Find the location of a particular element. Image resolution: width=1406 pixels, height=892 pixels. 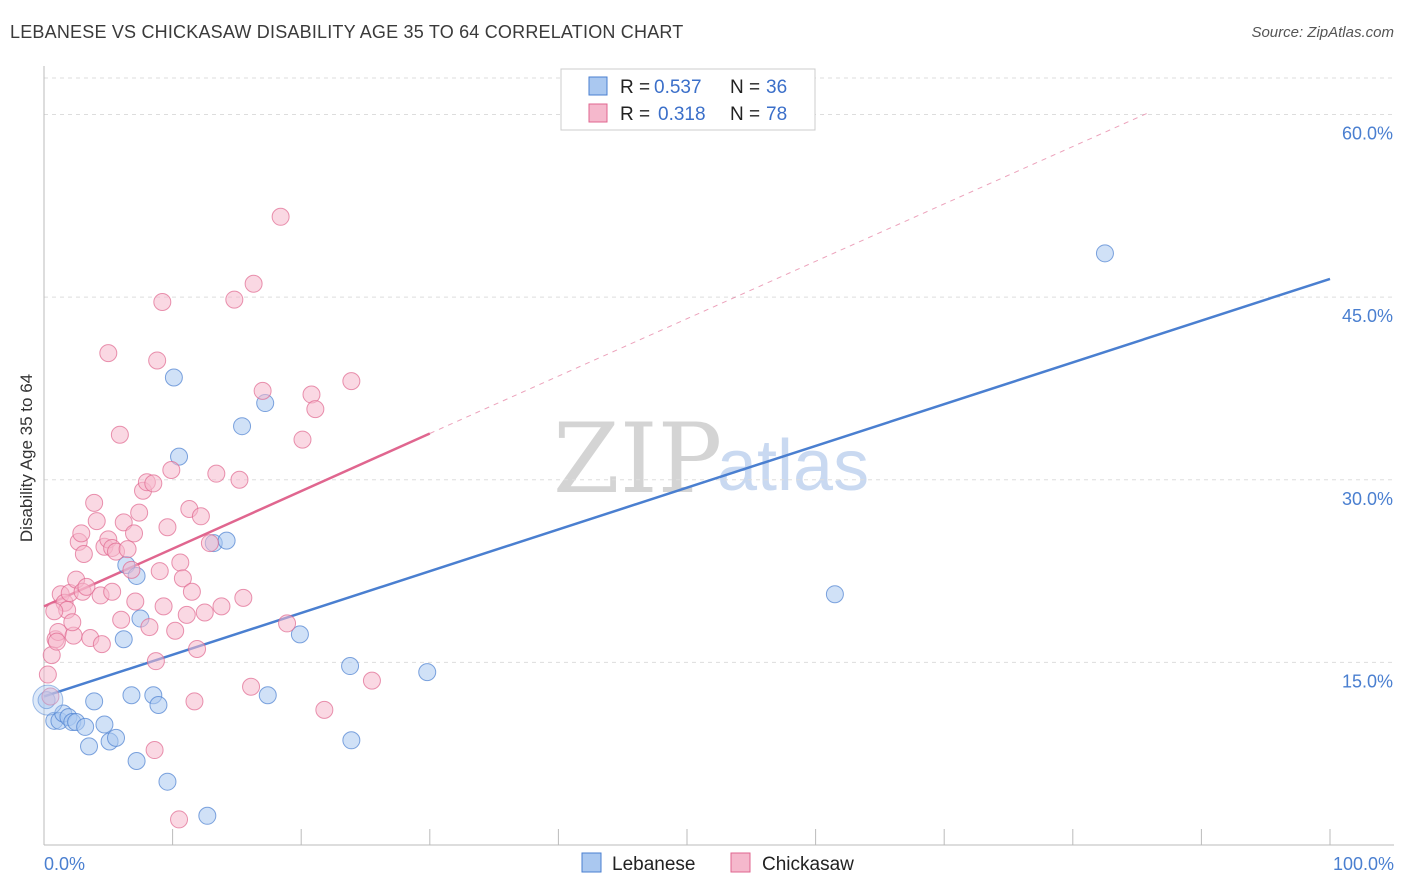

legend-box: R = 0.537 N = 36 R = 0.318 N = 78 is located at coordinates (688, 99).